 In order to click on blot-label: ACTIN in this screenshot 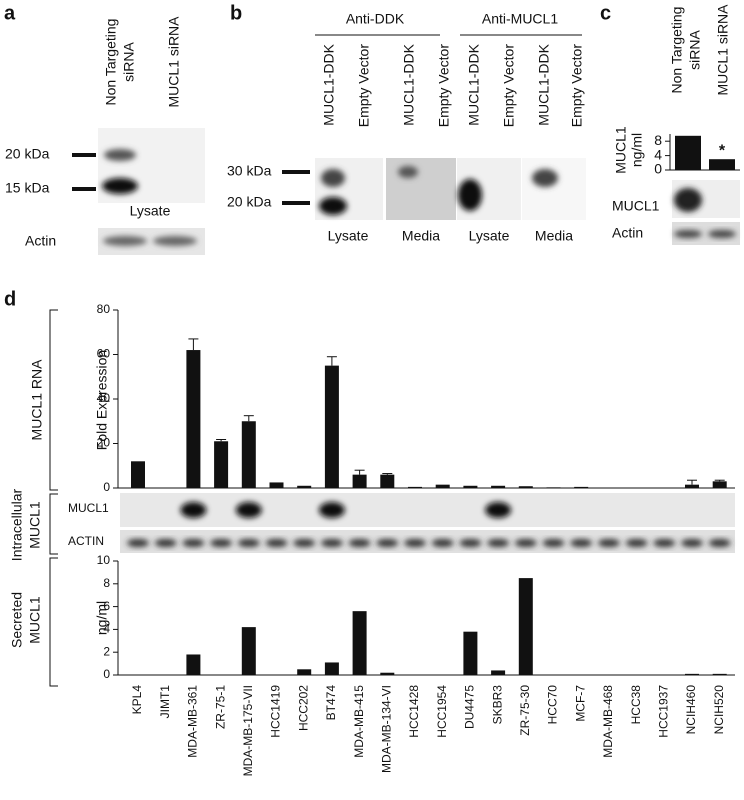, I will do `click(86, 541)`.